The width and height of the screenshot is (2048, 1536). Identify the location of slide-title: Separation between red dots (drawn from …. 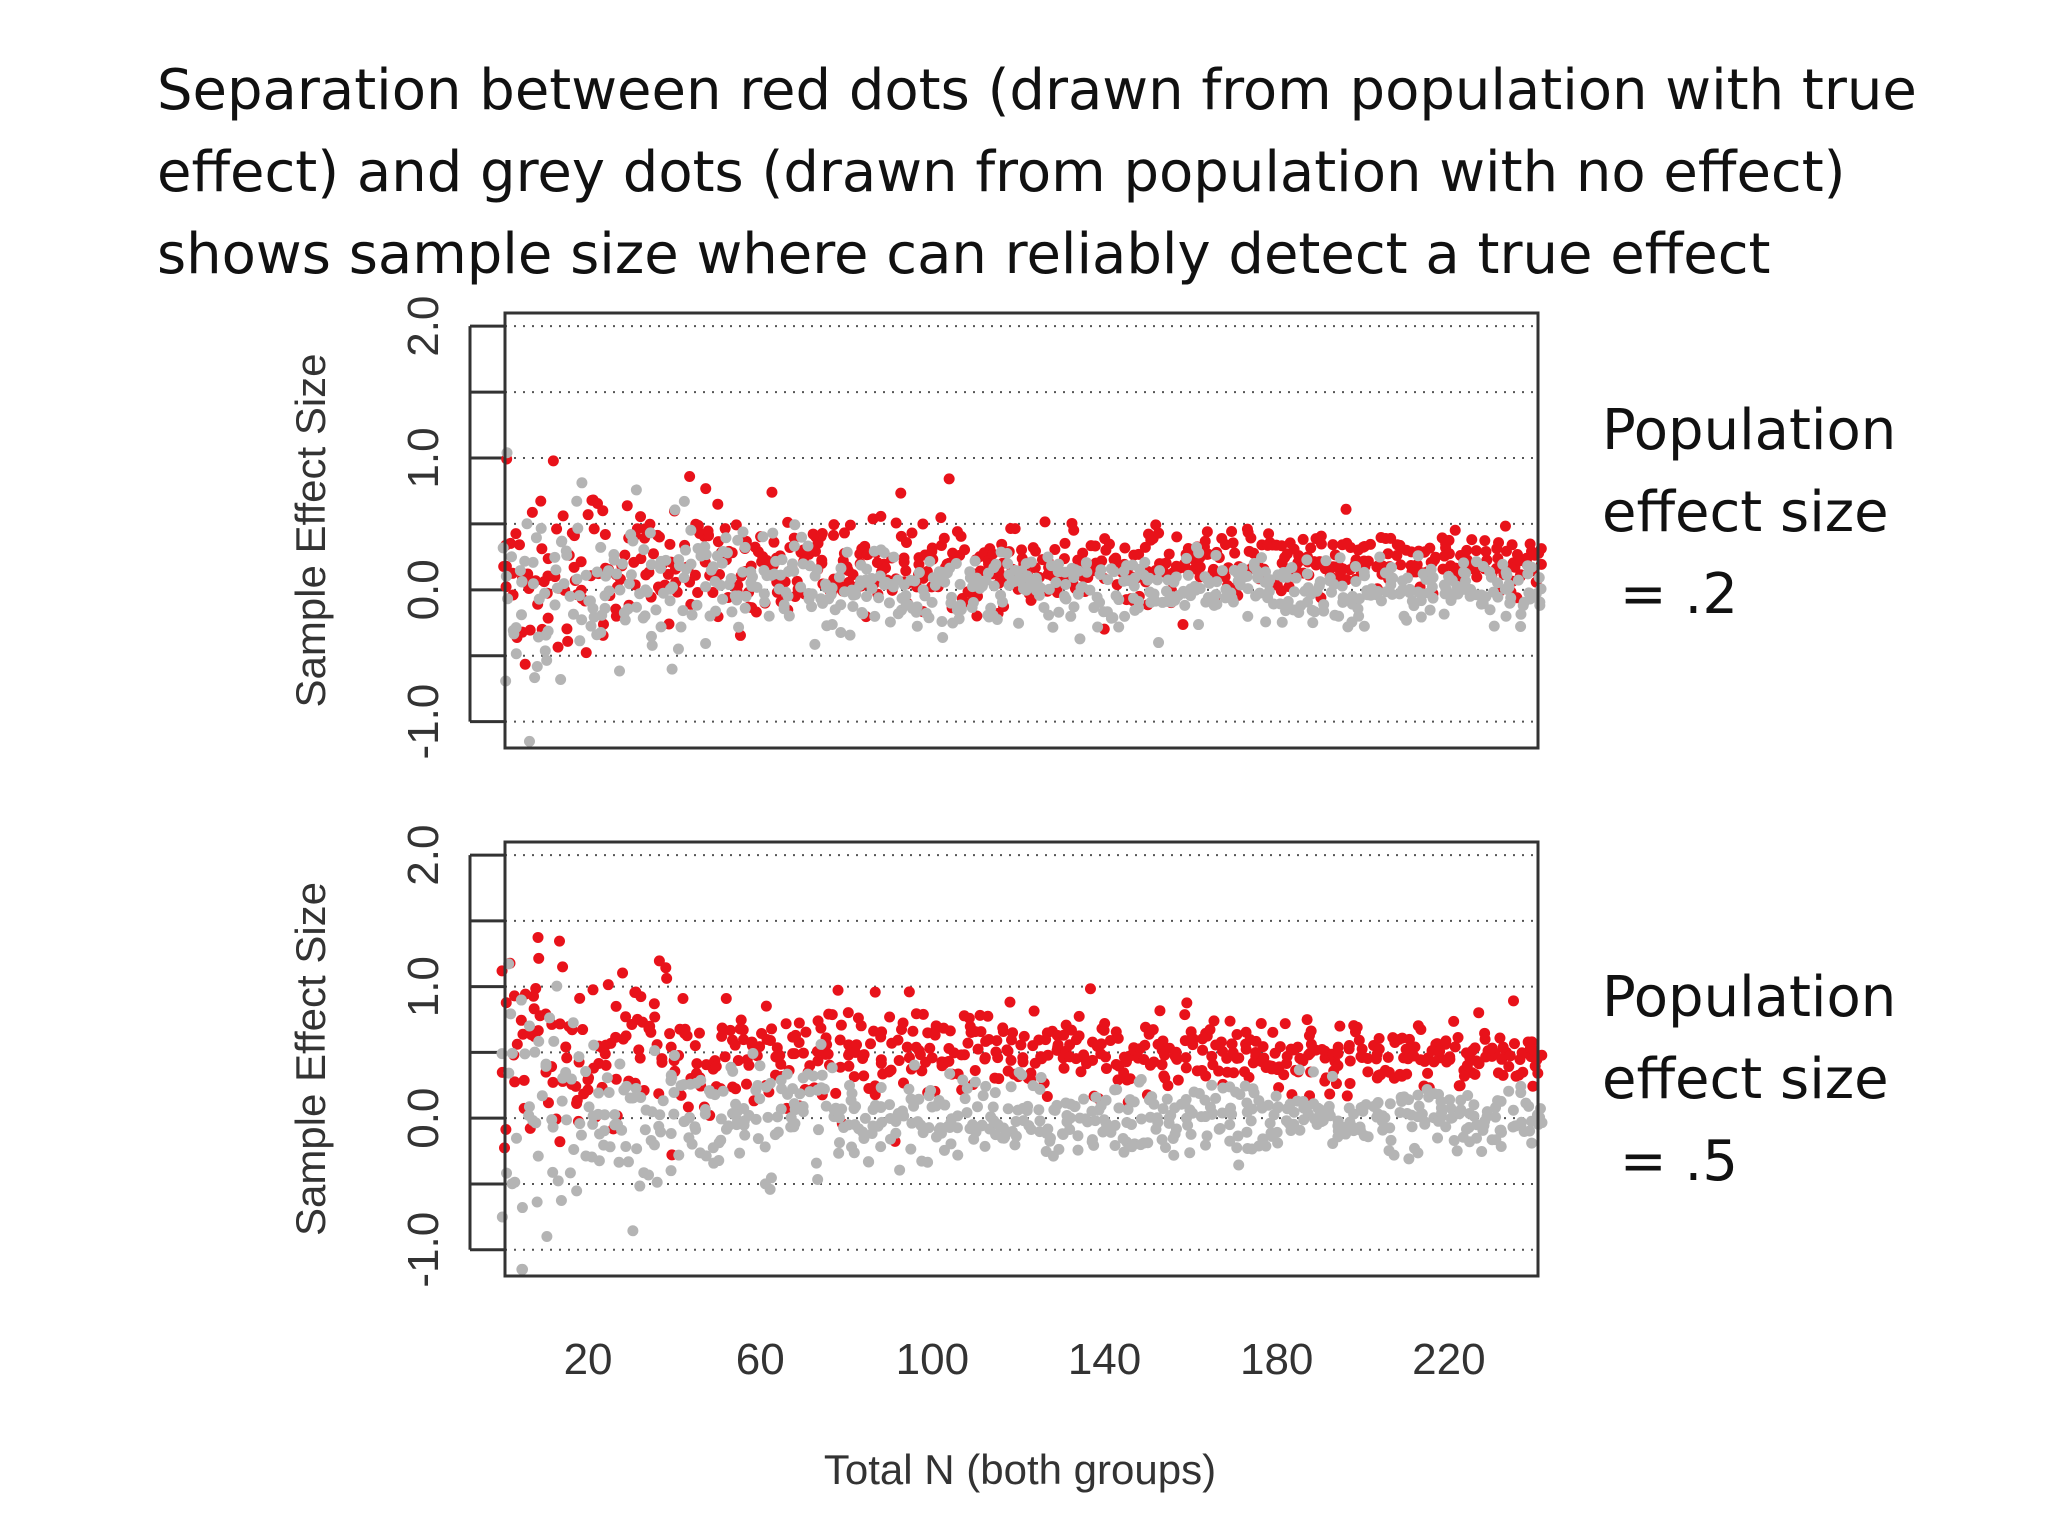
(1072, 173).